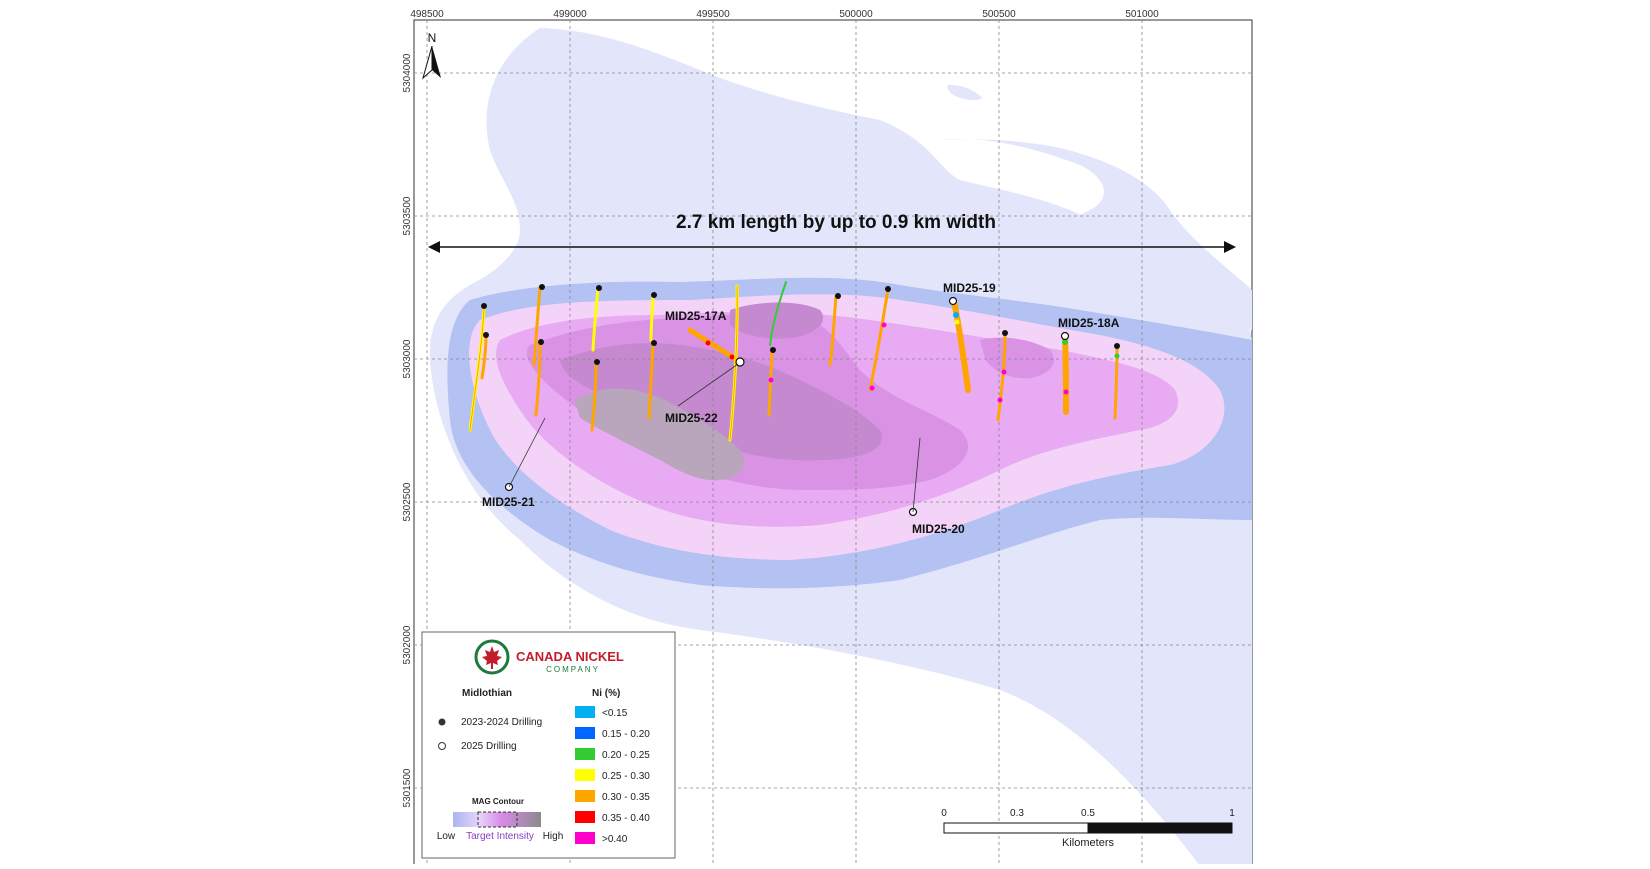 The height and width of the screenshot is (869, 1650). What do you see at coordinates (626, 776) in the screenshot?
I see `ni-class-label: 0.25 - 0.30` at bounding box center [626, 776].